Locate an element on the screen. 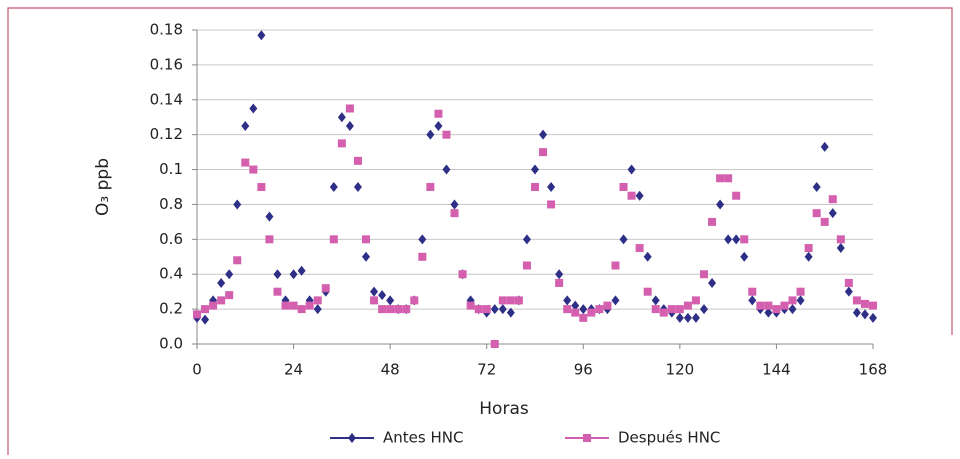  y-axis-label: O₃ ppb is located at coordinates (103, 187).